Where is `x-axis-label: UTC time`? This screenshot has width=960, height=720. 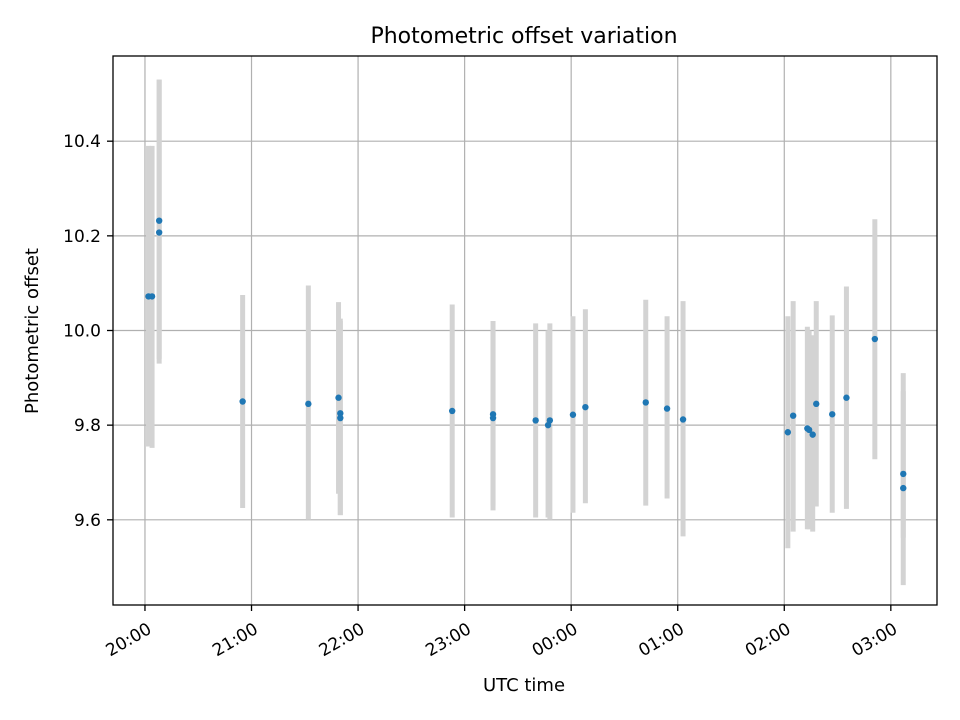 x-axis-label: UTC time is located at coordinates (524, 685).